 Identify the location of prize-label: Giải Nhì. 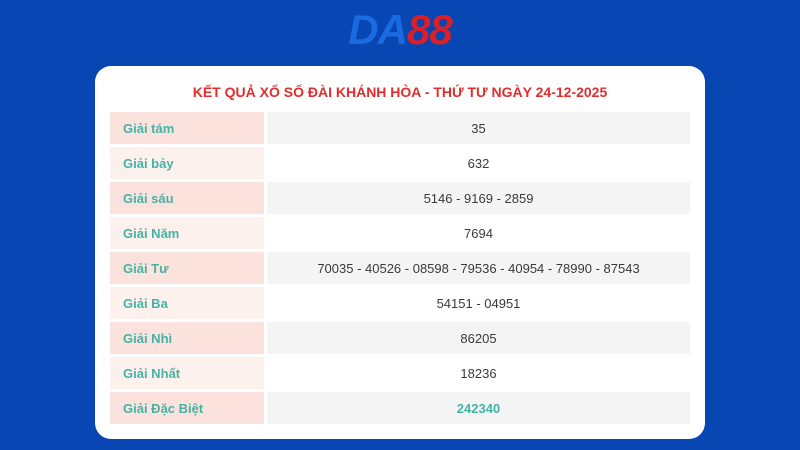
(187, 338).